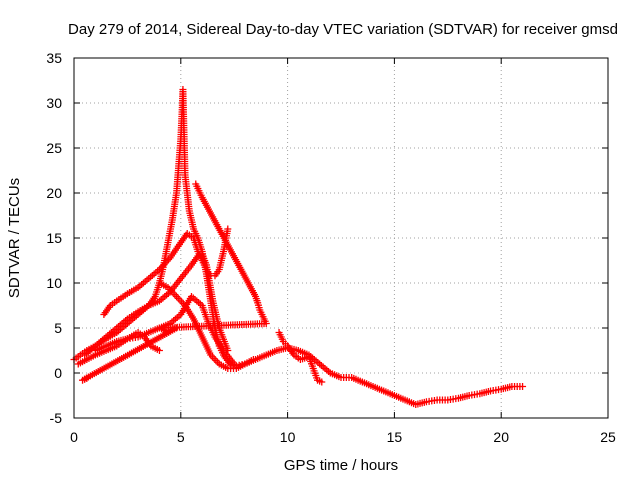 Image resolution: width=640 pixels, height=480 pixels. What do you see at coordinates (608, 437) in the screenshot?
I see `x-tick-label: 25` at bounding box center [608, 437].